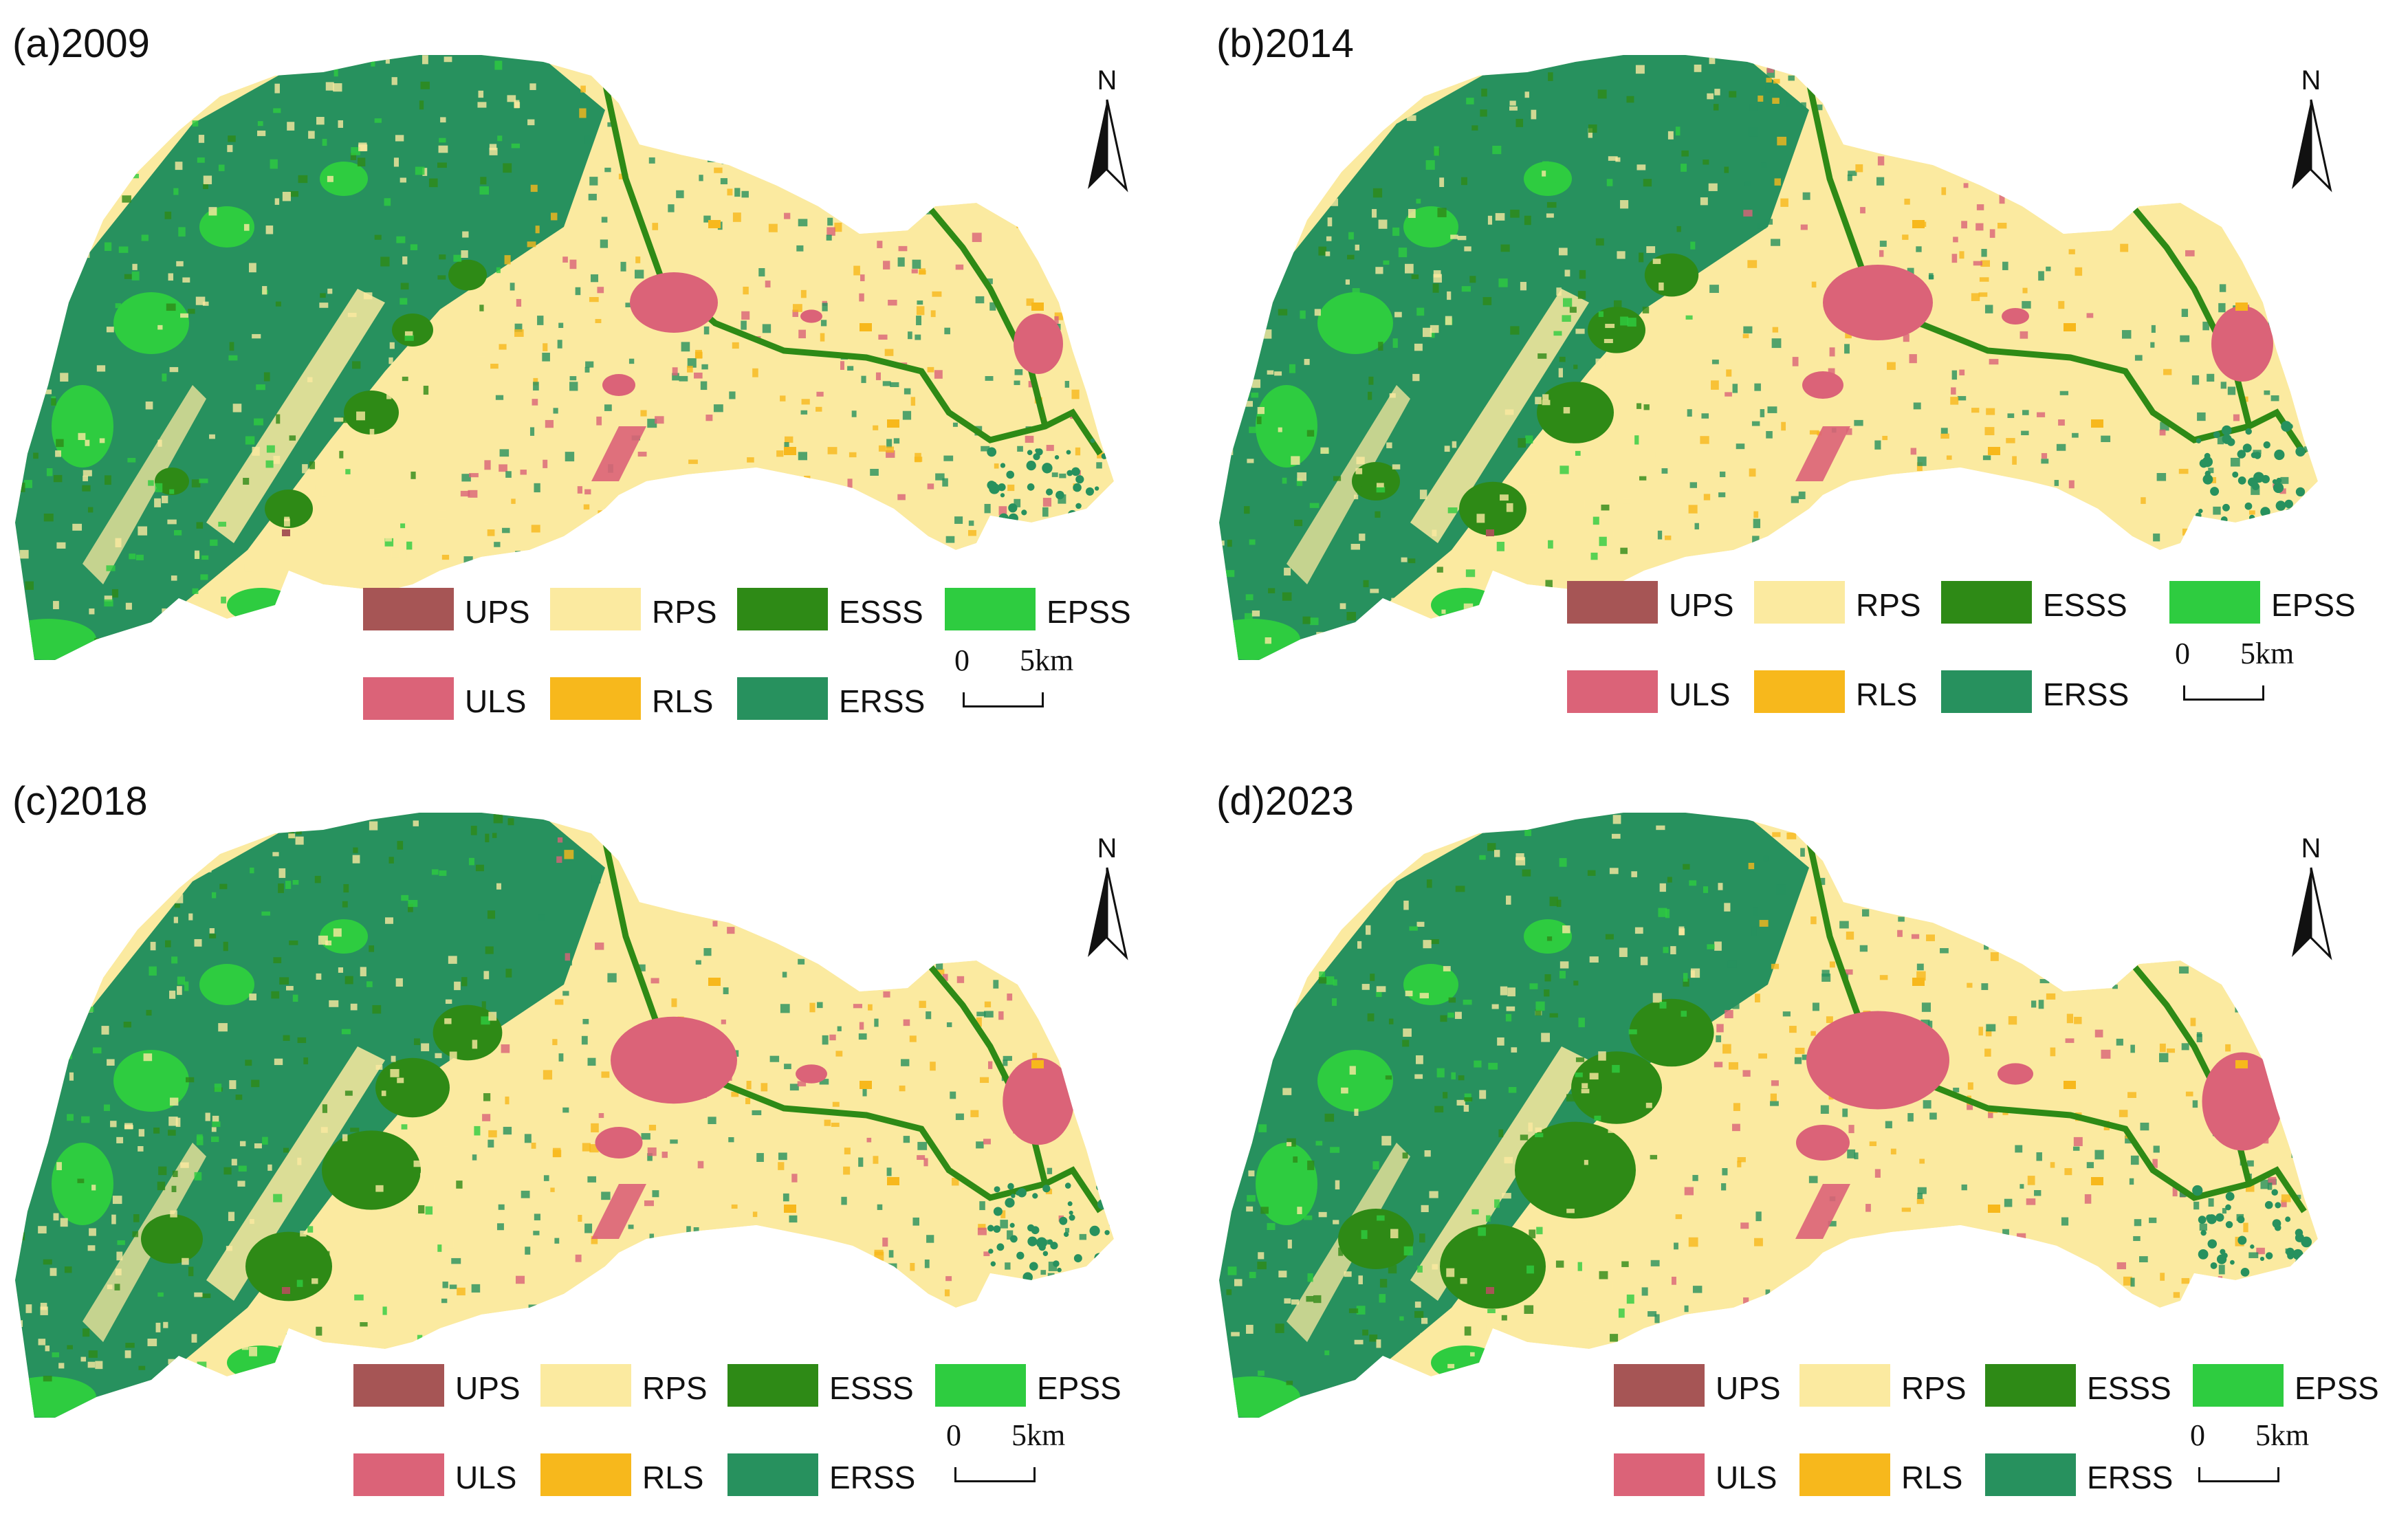  What do you see at coordinates (1285, 43) in the screenshot?
I see `panel-title: (b)2014` at bounding box center [1285, 43].